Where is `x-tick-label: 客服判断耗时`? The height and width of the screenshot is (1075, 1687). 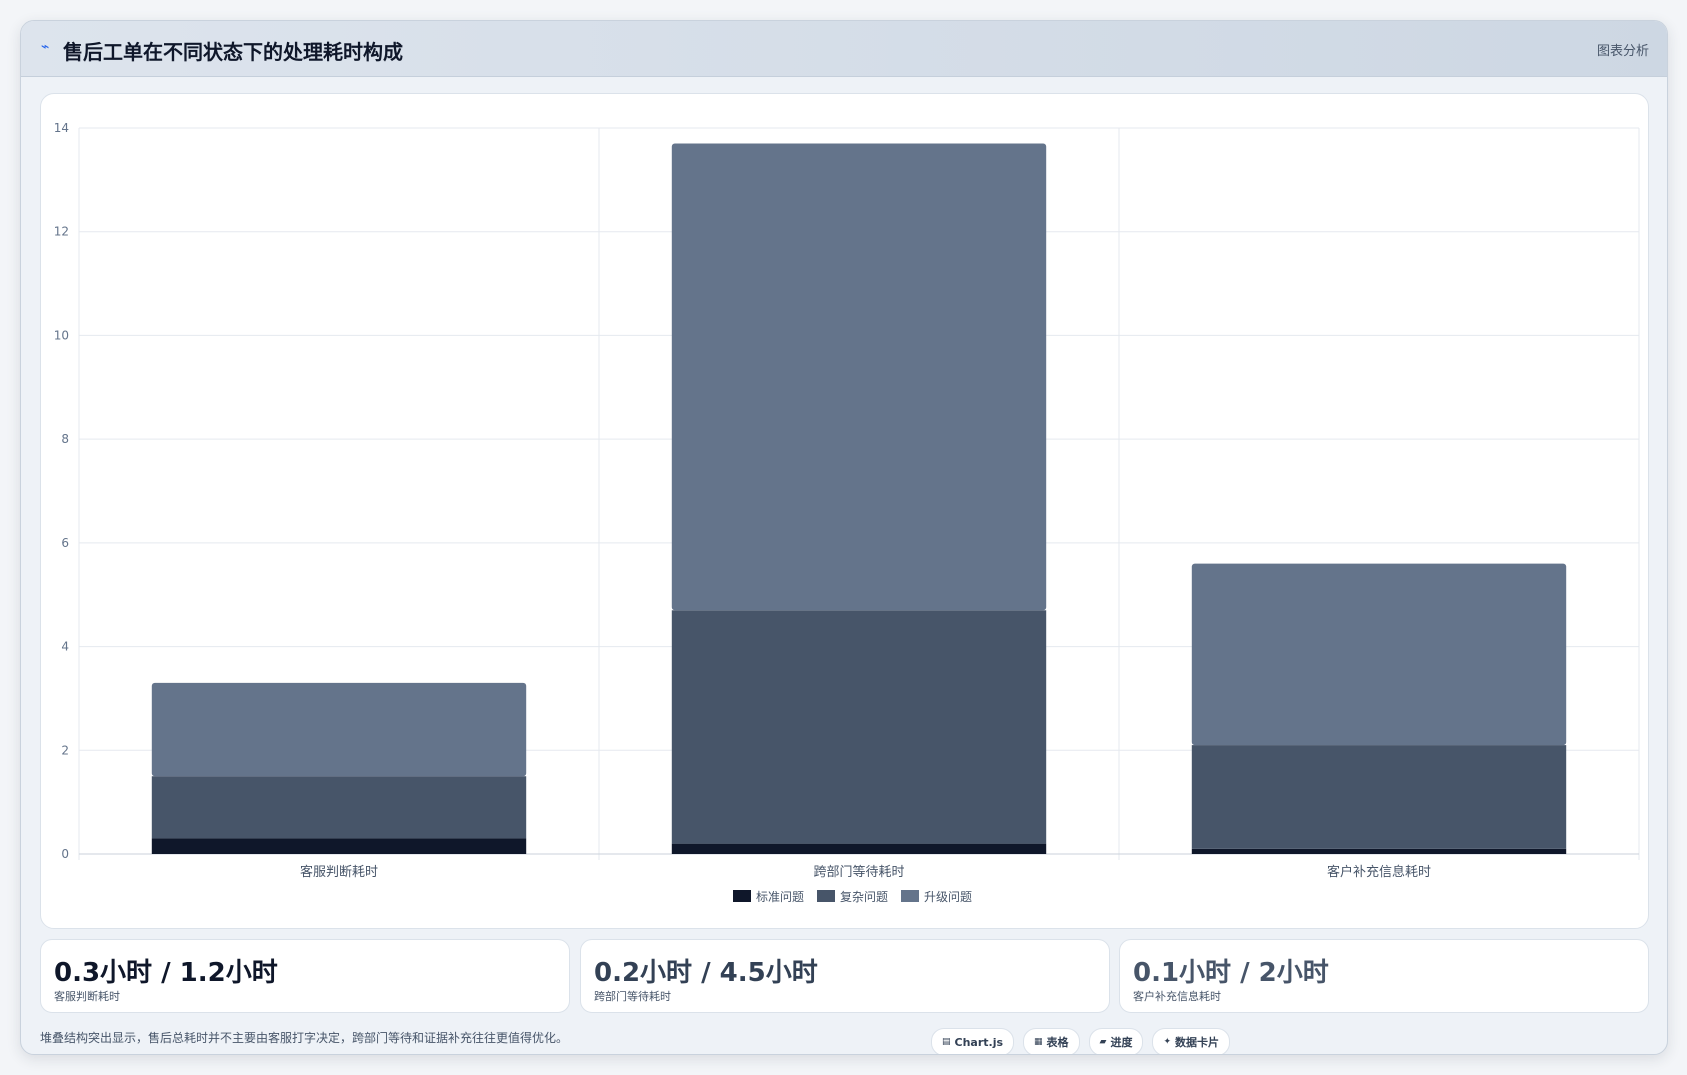 x-tick-label: 客服判断耗时 is located at coordinates (339, 872).